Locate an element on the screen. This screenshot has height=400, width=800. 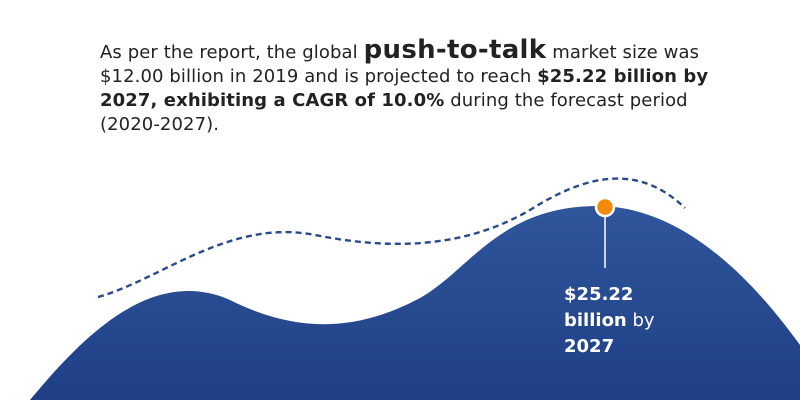
peak-callout: $25.22 billion by 2027 is located at coordinates (644, 321).